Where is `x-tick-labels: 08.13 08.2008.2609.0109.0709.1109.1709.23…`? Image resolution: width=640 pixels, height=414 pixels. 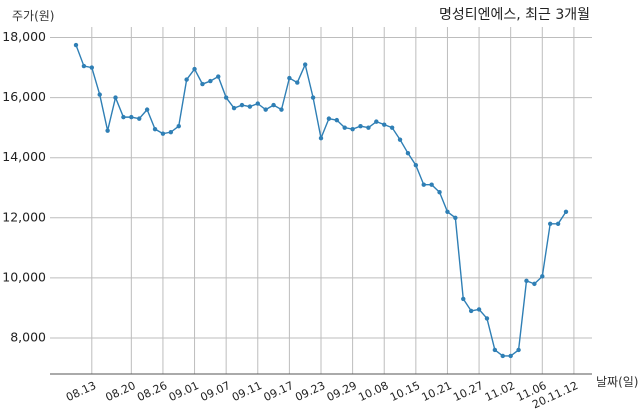 x-tick-labels: 08.13 08.2008.2609.0109.0709.1109.1709.23… is located at coordinates (322, 395).